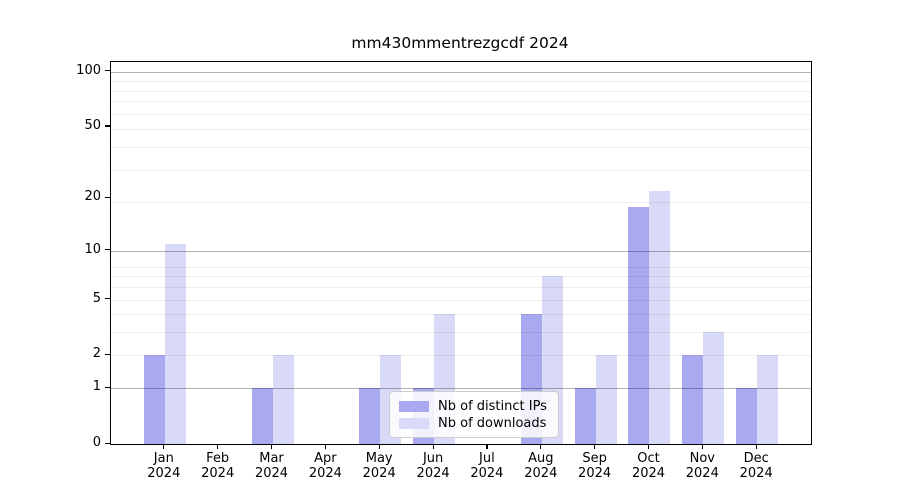  Describe the element at coordinates (492, 406) in the screenshot. I see `legend-label-distinct-ips: Nb of distinct IPs` at that location.